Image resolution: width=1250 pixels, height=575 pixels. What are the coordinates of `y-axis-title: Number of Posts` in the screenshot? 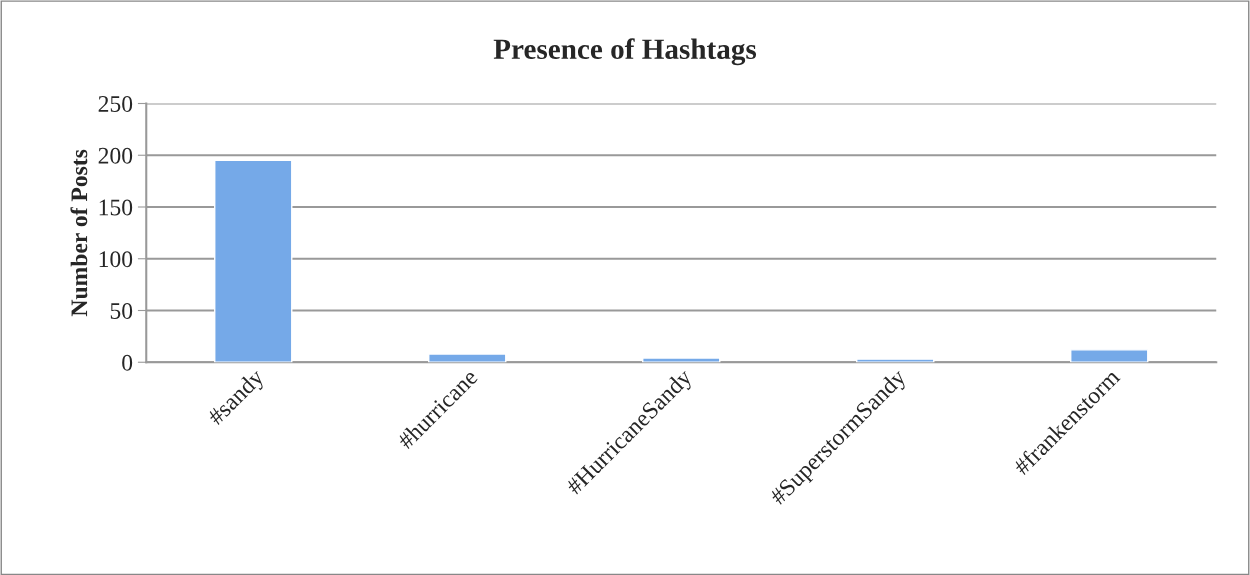 It's located at (79, 233).